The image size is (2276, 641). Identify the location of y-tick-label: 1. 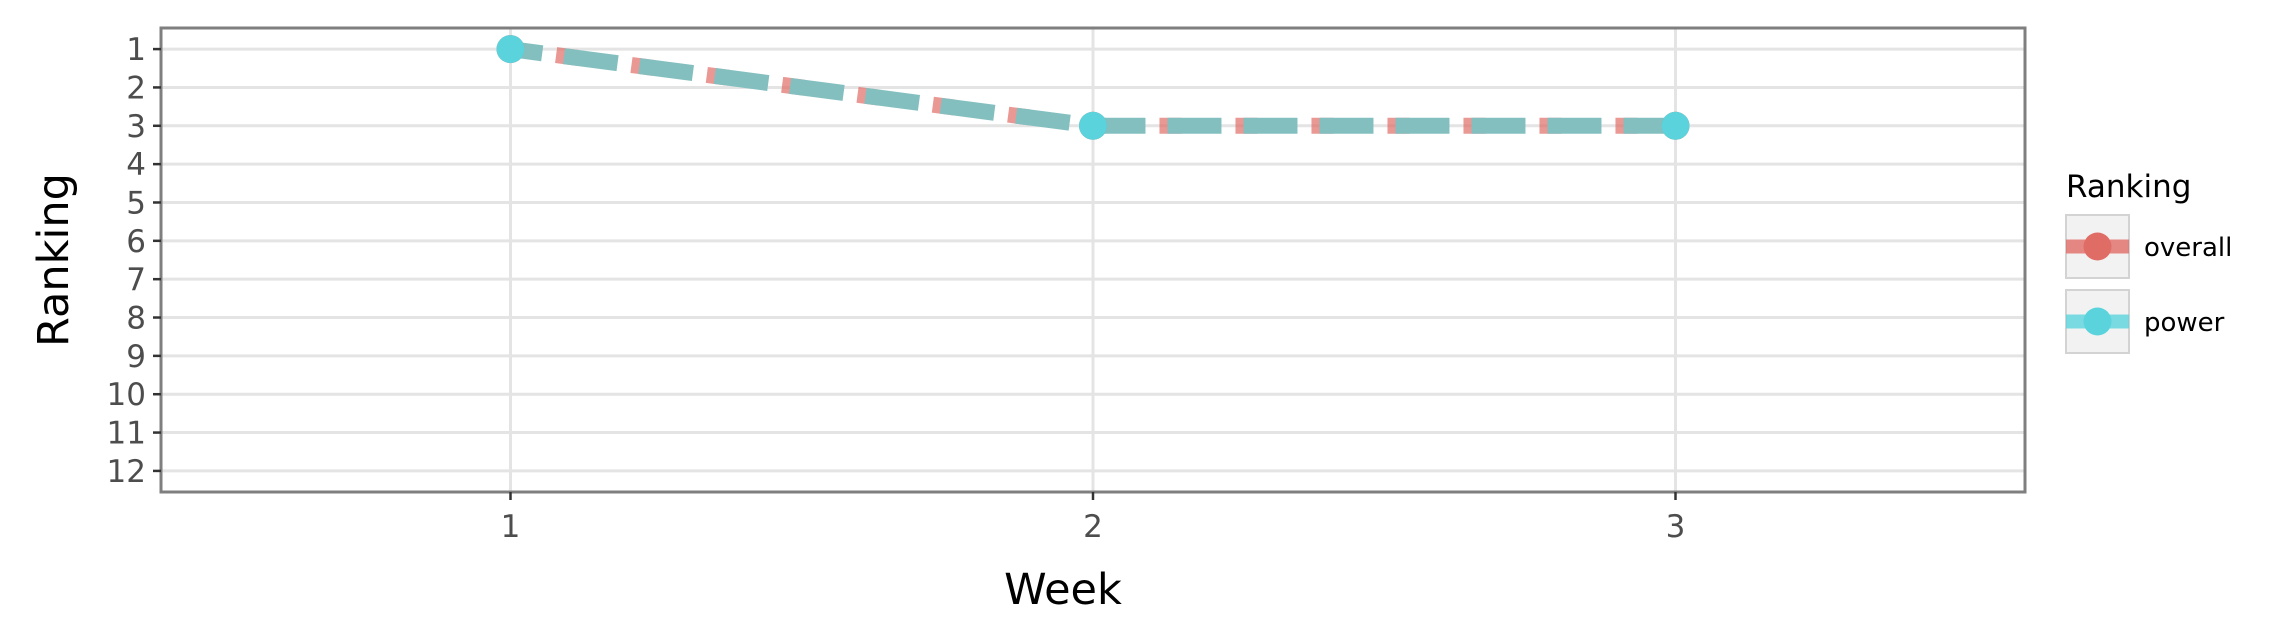
(136, 50).